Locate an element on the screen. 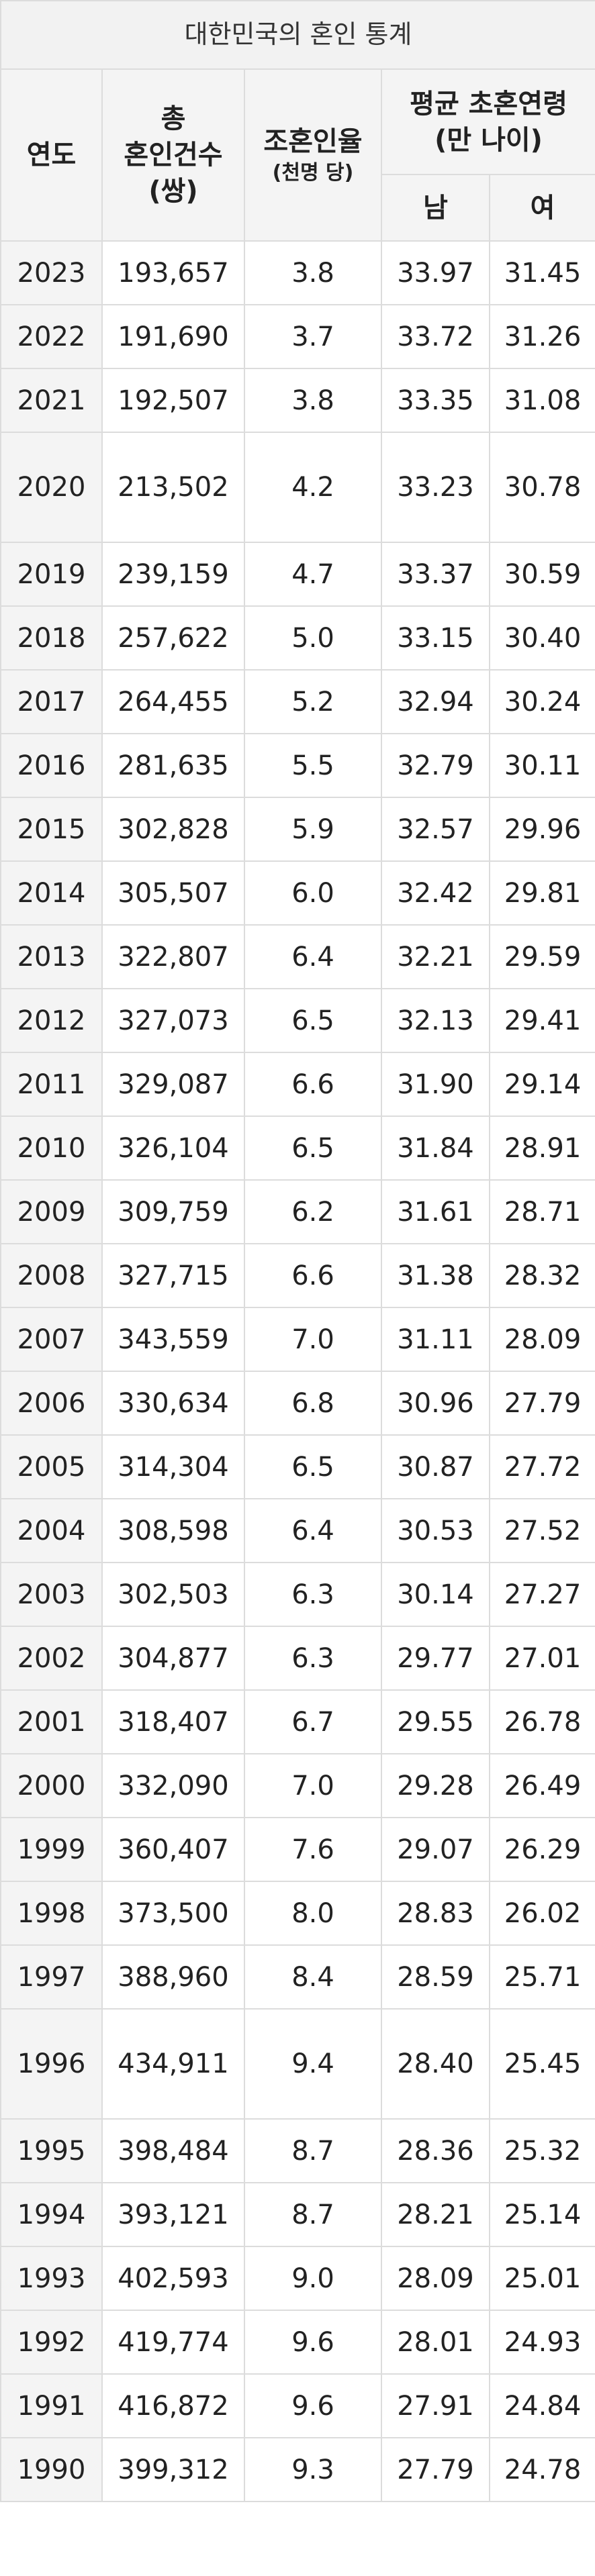 The width and height of the screenshot is (595, 2576). cell-rate: 5.9 is located at coordinates (313, 829).